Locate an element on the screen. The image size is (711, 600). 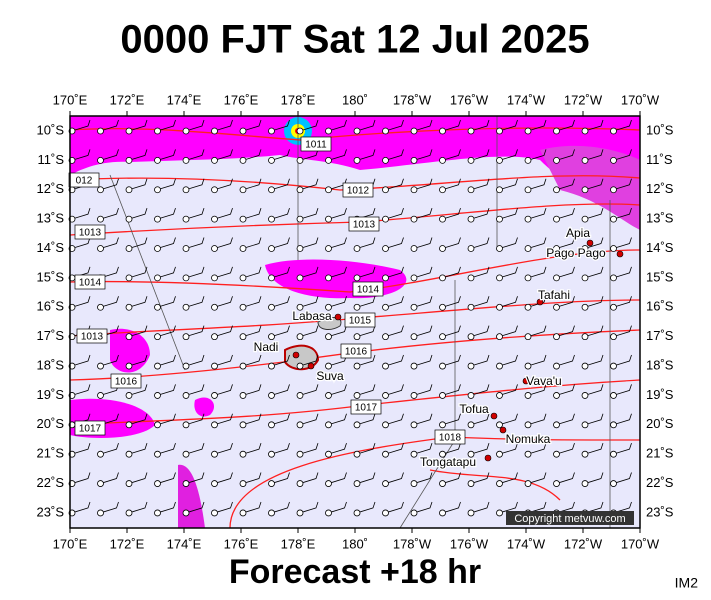
lon-label: 172˚E is located at coordinates (127, 99).